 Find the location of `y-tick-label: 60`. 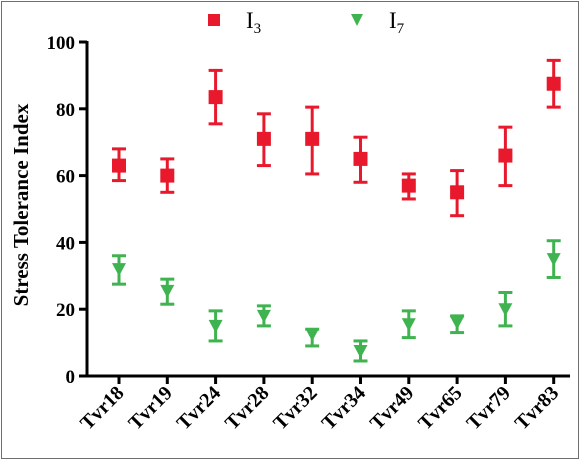

y-tick-label: 60 is located at coordinates (65, 177).